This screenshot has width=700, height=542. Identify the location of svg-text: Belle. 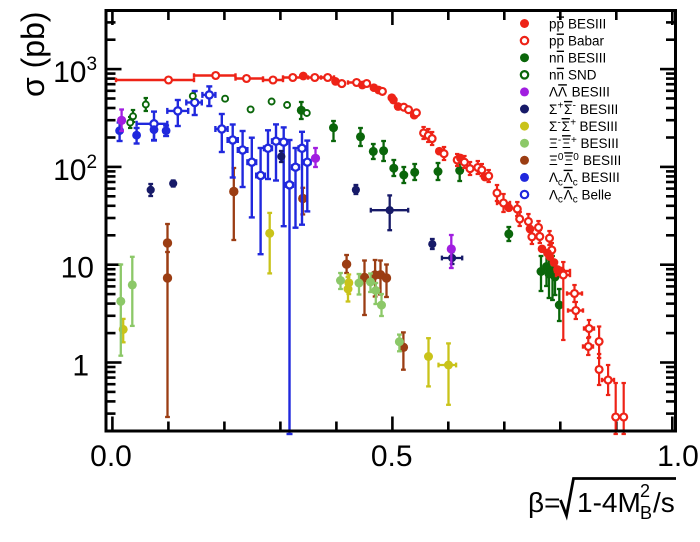
(597, 194).